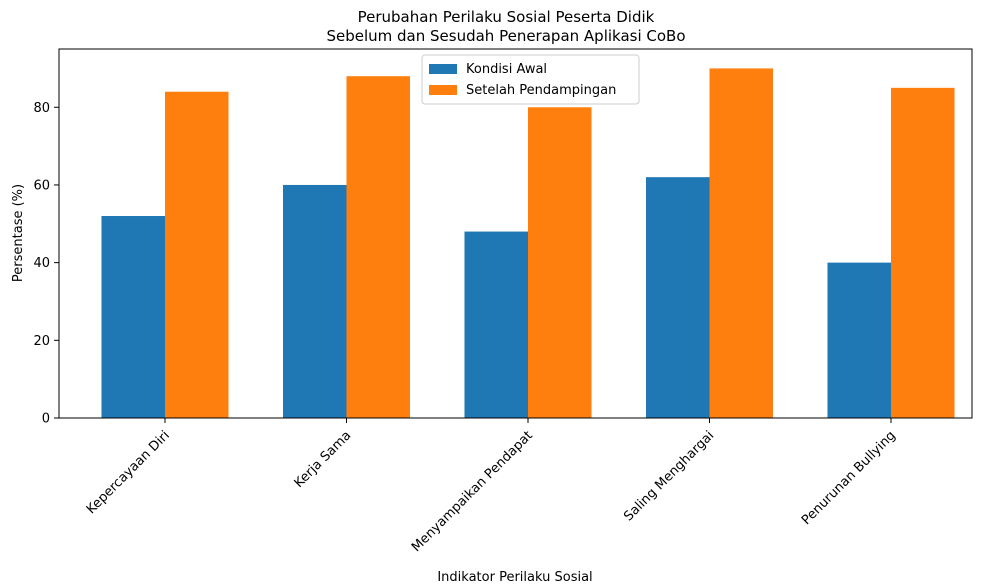 This screenshot has width=987, height=585. Describe the element at coordinates (443, 69) in the screenshot. I see `legend-swatch-kondisi-awal` at that location.